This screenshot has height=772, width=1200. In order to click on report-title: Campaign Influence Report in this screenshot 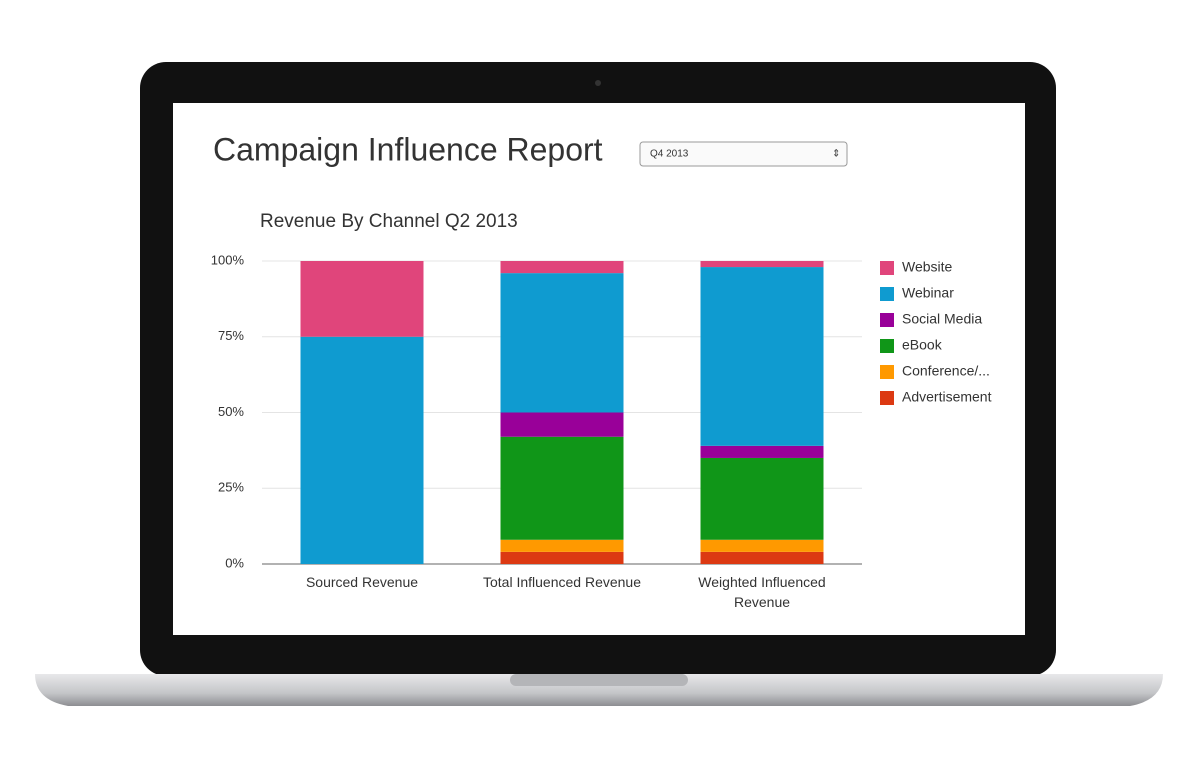, I will do `click(408, 149)`.